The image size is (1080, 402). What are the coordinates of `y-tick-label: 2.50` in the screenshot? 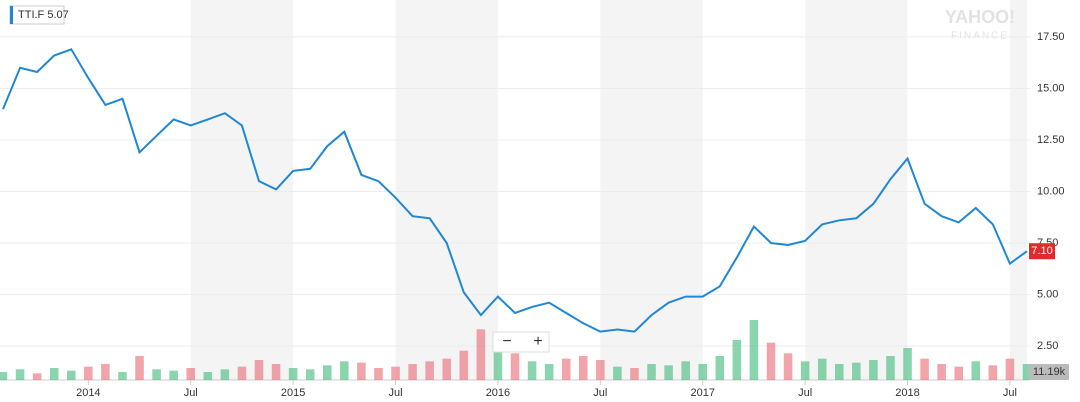 It's located at (1047, 346).